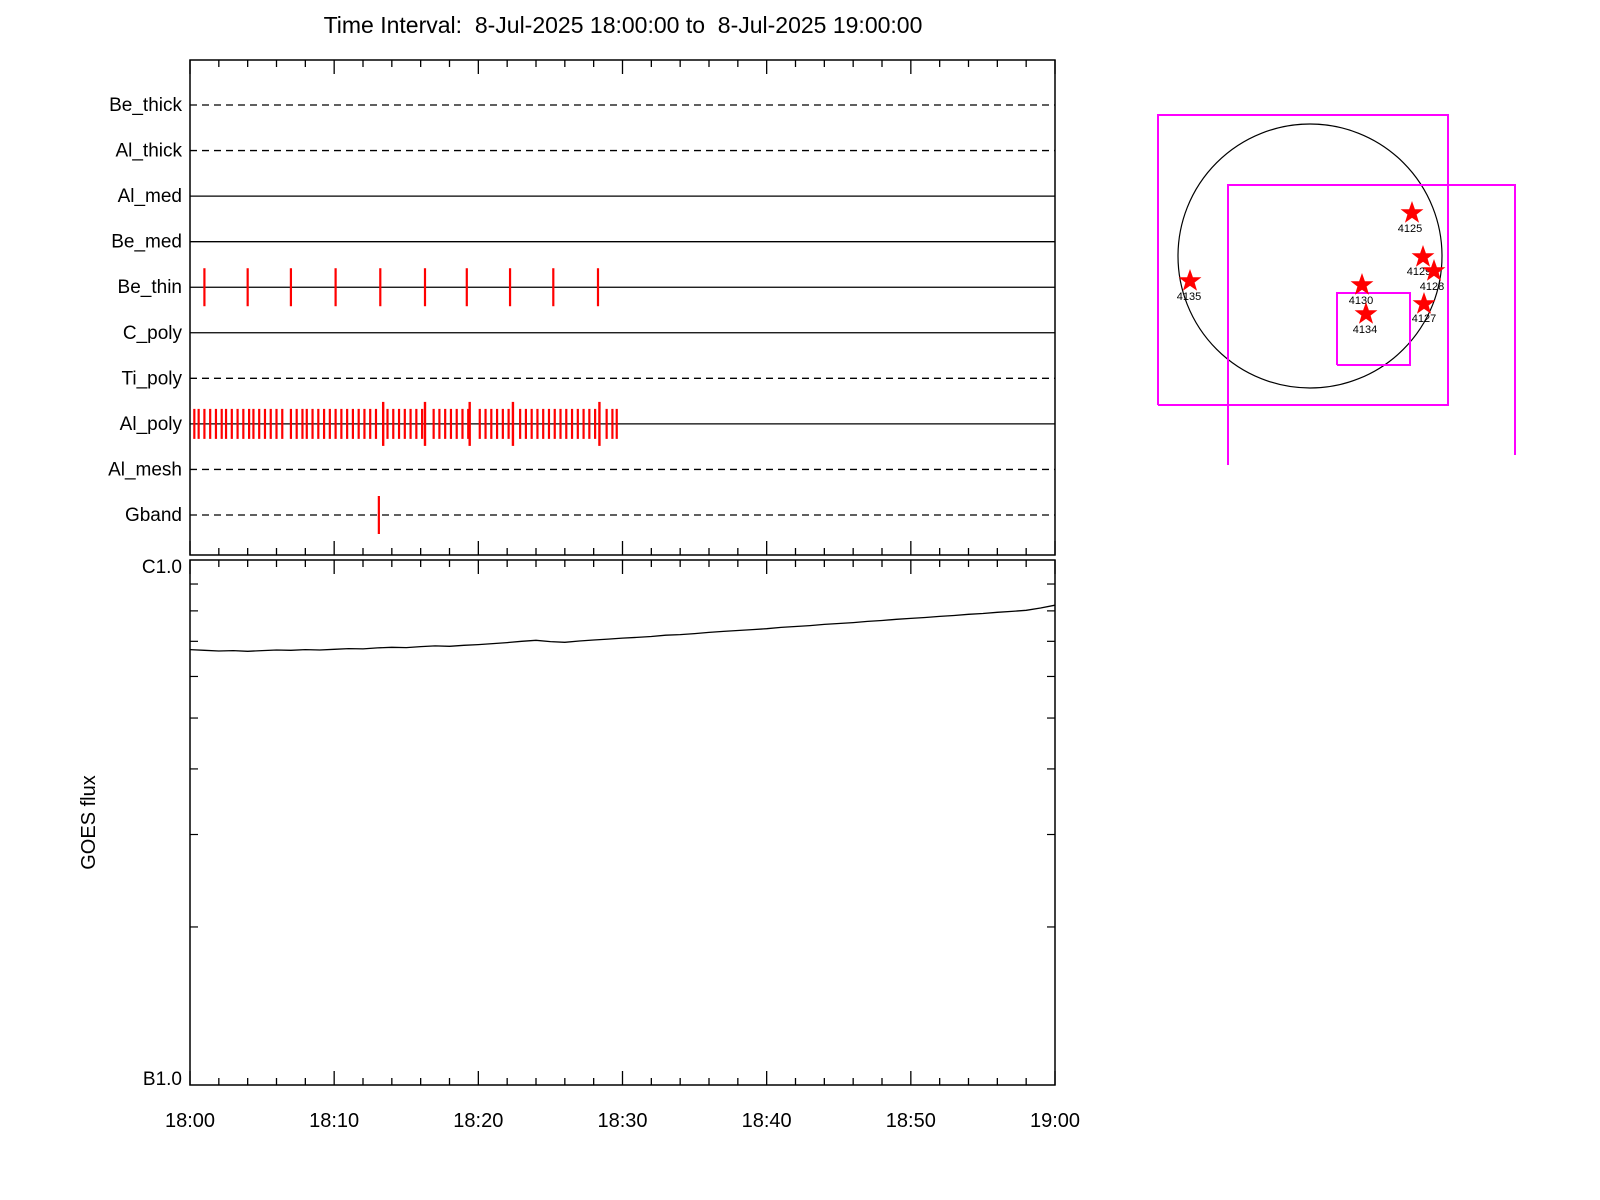 The width and height of the screenshot is (1600, 1200). Describe the element at coordinates (334, 1121) in the screenshot. I see `goes-x-tick-label: 18:10` at that location.